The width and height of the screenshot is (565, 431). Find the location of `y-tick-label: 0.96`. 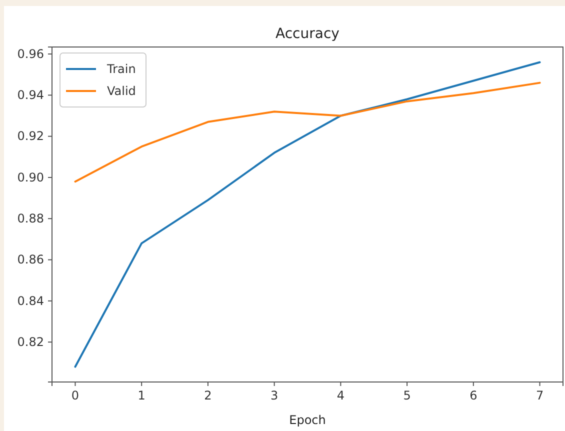

y-tick-label: 0.96 is located at coordinates (30, 53).